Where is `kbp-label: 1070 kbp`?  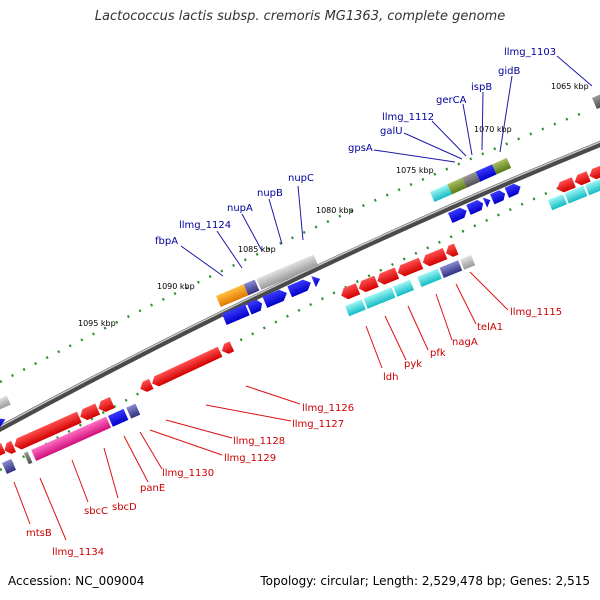 kbp-label: 1070 kbp is located at coordinates (493, 129).